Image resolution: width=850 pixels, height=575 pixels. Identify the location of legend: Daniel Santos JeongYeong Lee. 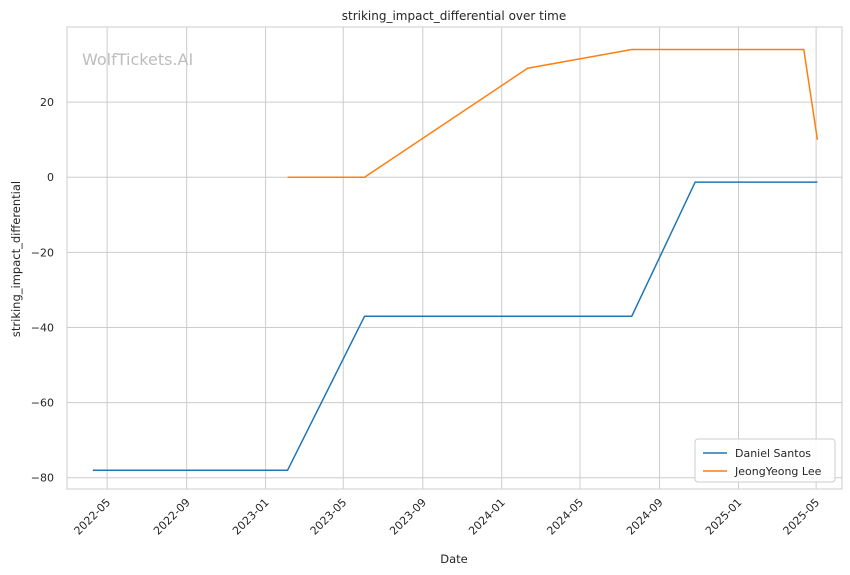
(765, 460).